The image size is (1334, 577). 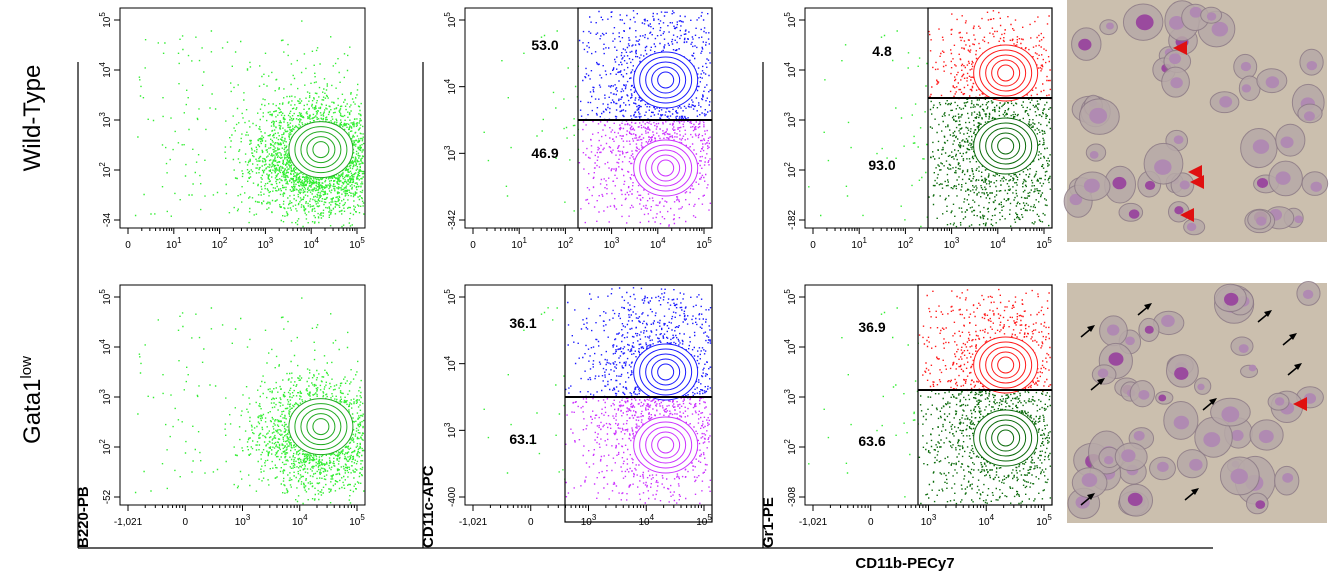 I want to click on gate-percentage: 4.8, so click(x=882, y=51).